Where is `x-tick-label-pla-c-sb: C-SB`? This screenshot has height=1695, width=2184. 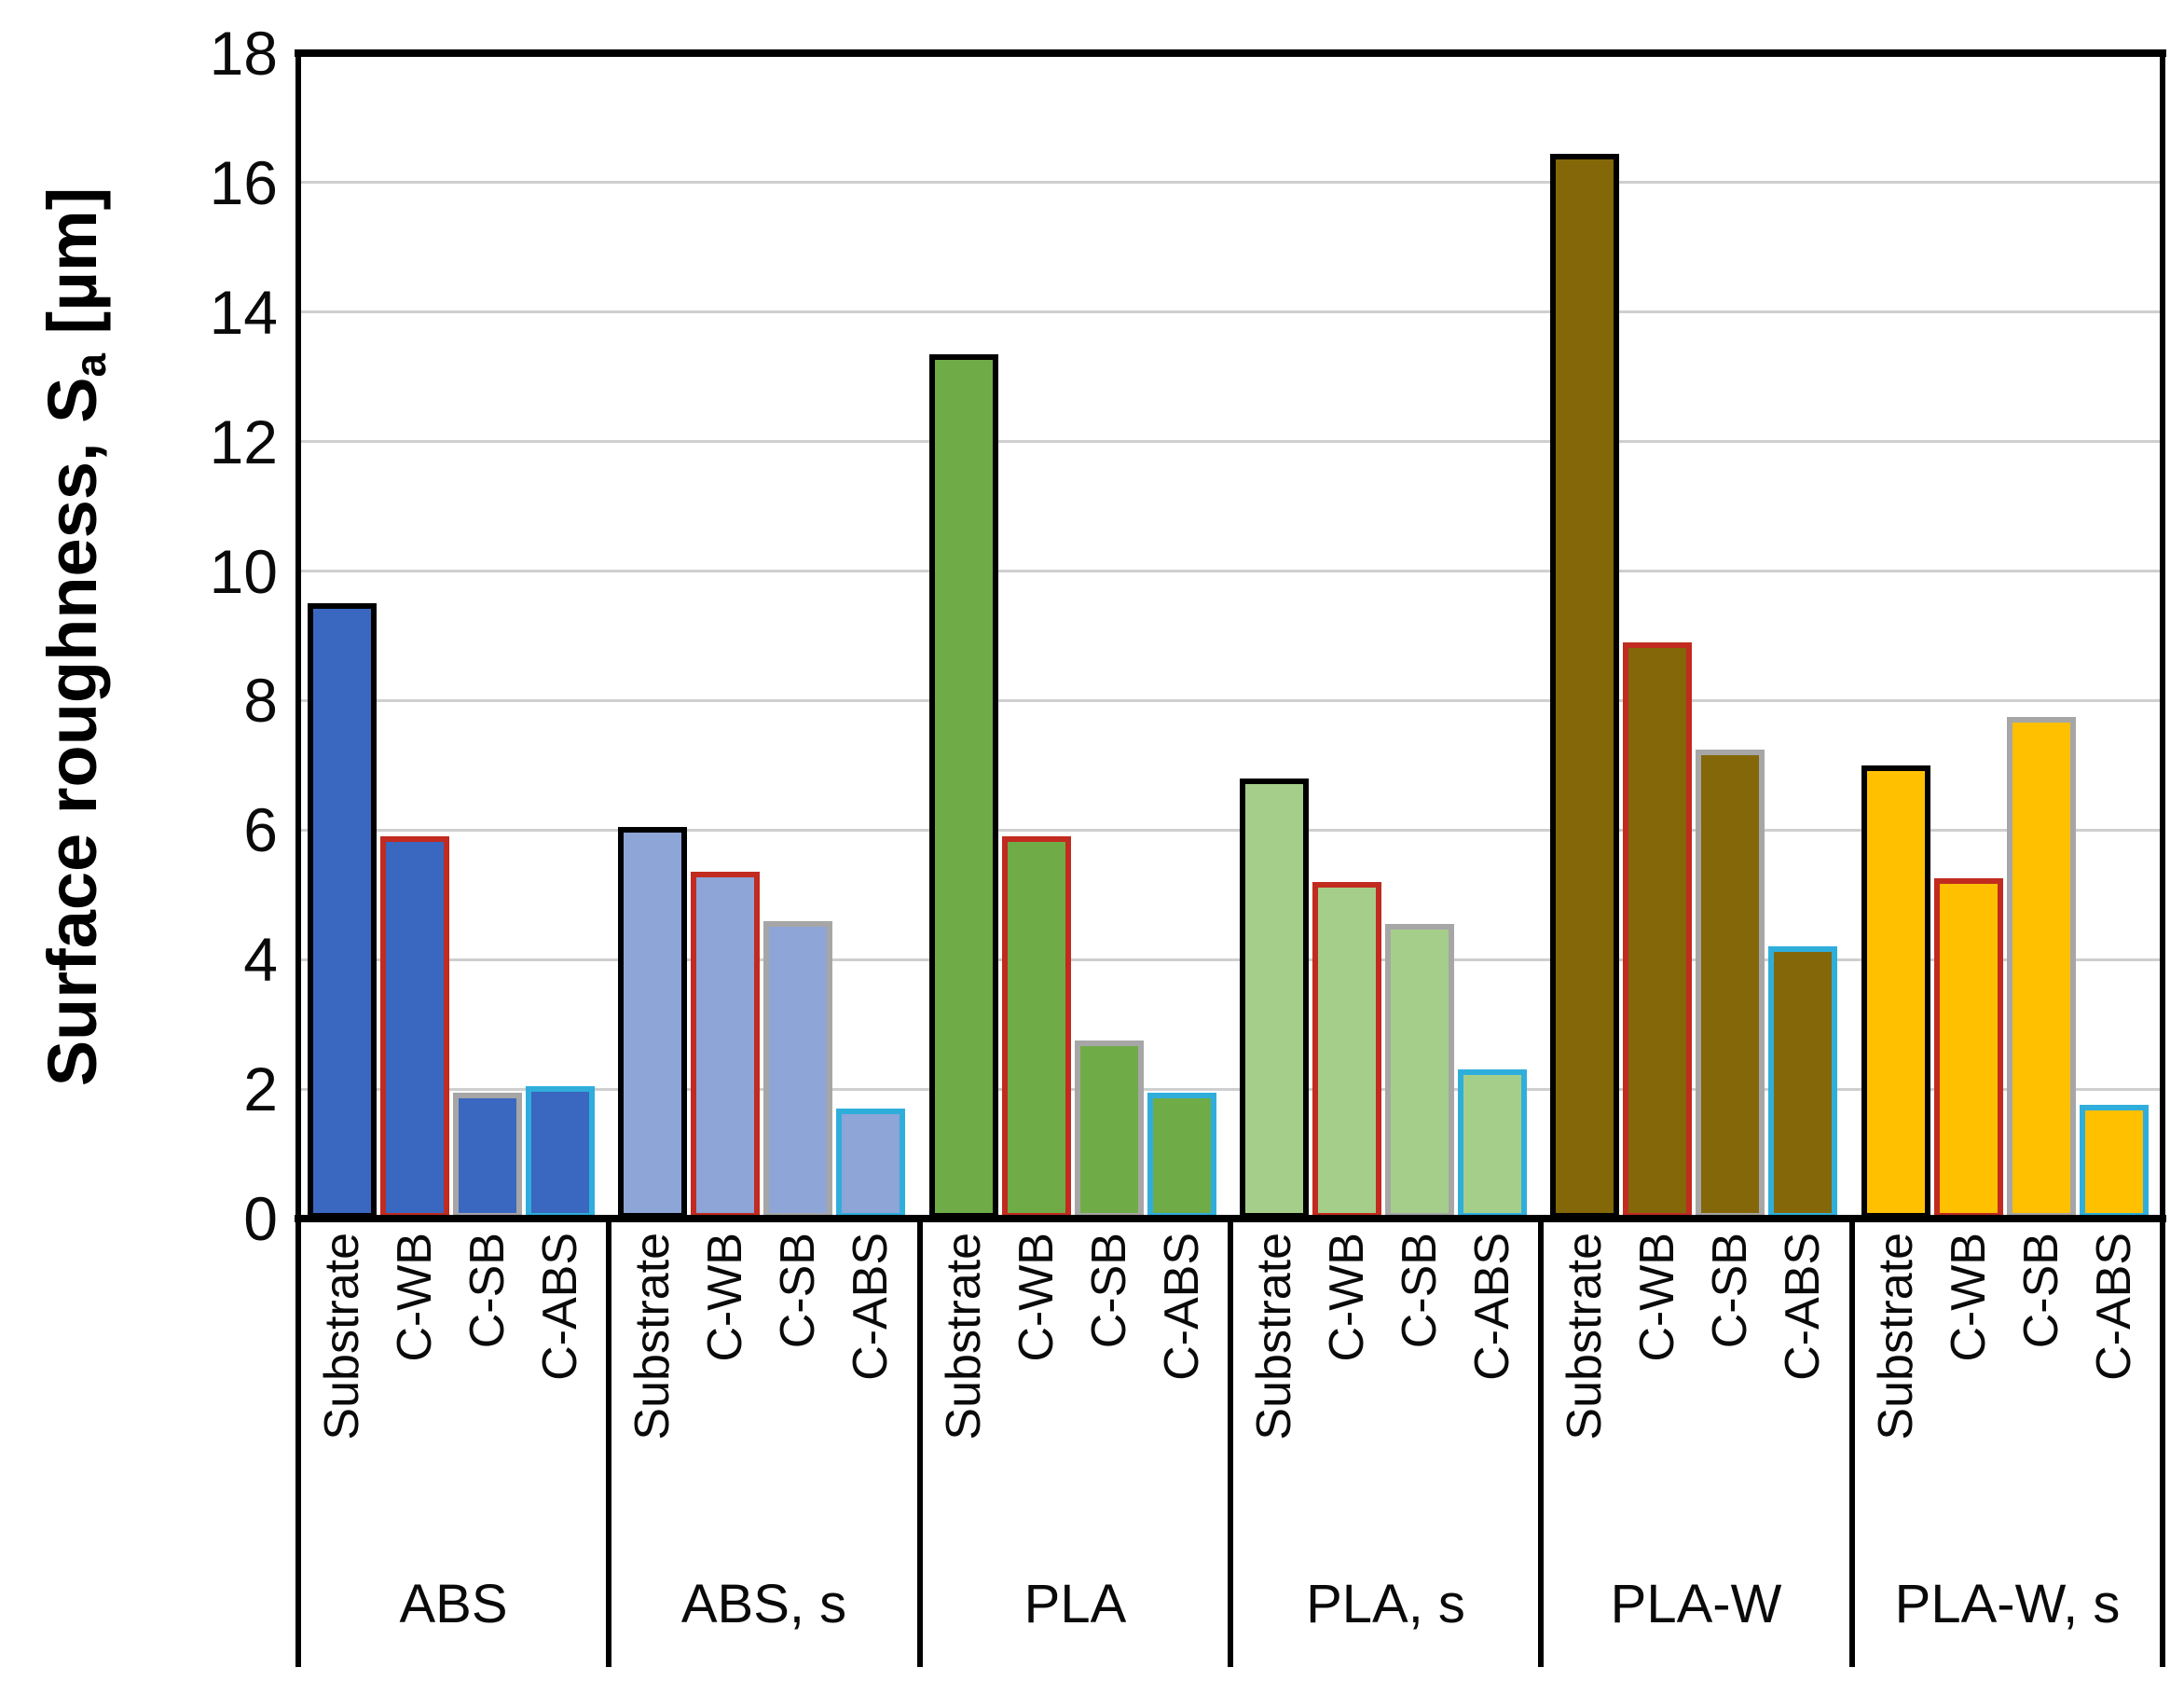
x-tick-label-pla-c-sb: C-SB is located at coordinates (1109, 1291).